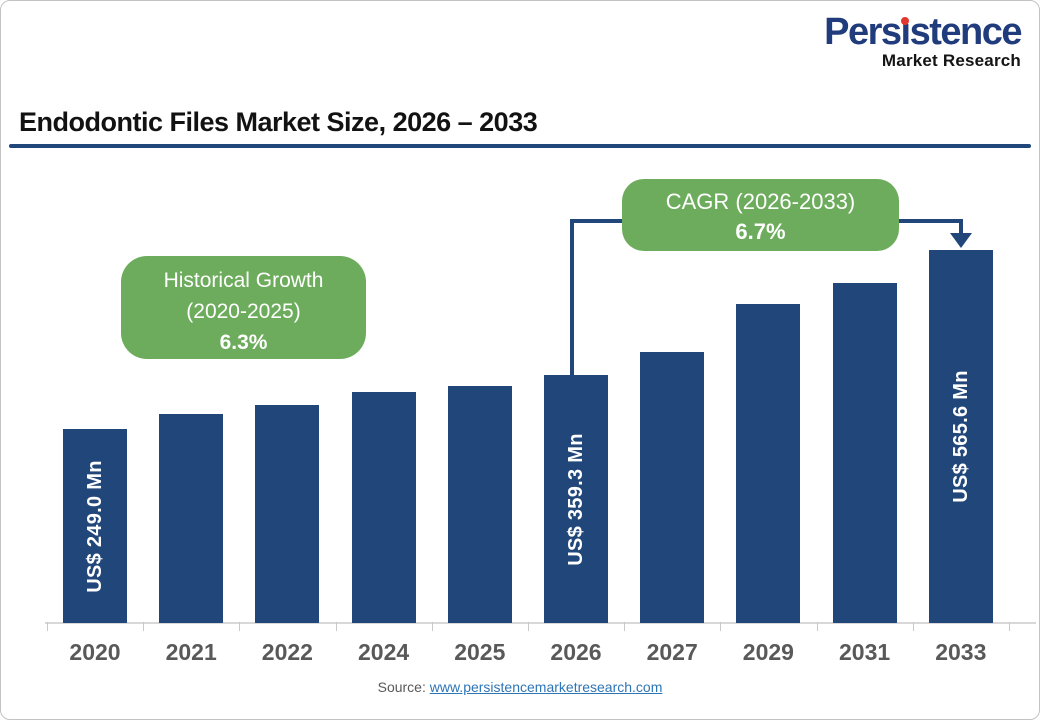  What do you see at coordinates (760, 231) in the screenshot?
I see `cagr-callout-rate: 6.7%` at bounding box center [760, 231].